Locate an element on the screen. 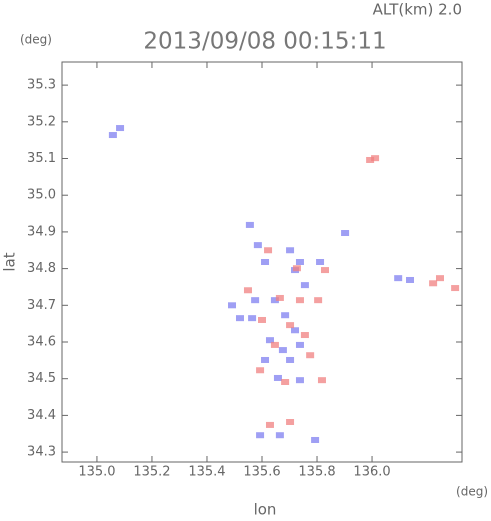 The width and height of the screenshot is (491, 521). x-unit: (deg) is located at coordinates (472, 492).